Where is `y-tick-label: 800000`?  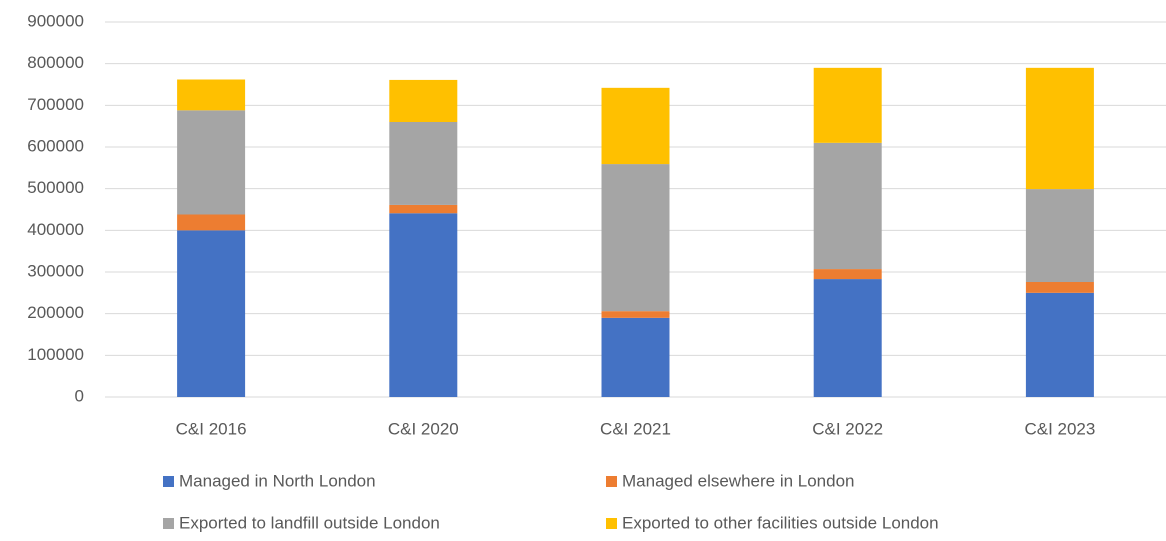 y-tick-label: 800000 is located at coordinates (55, 62).